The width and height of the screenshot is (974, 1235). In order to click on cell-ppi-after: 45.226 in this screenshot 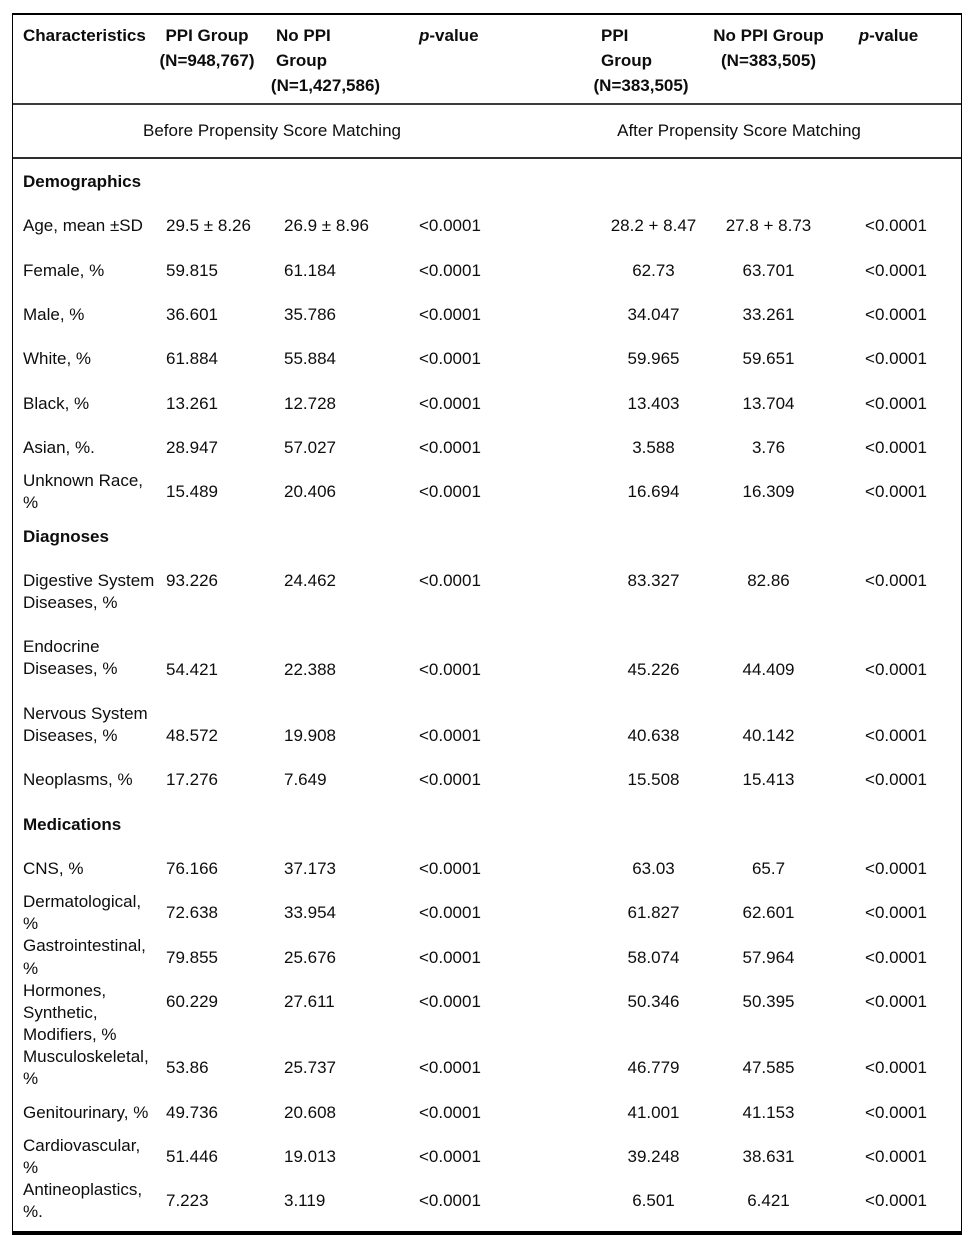, I will do `click(653, 669)`.